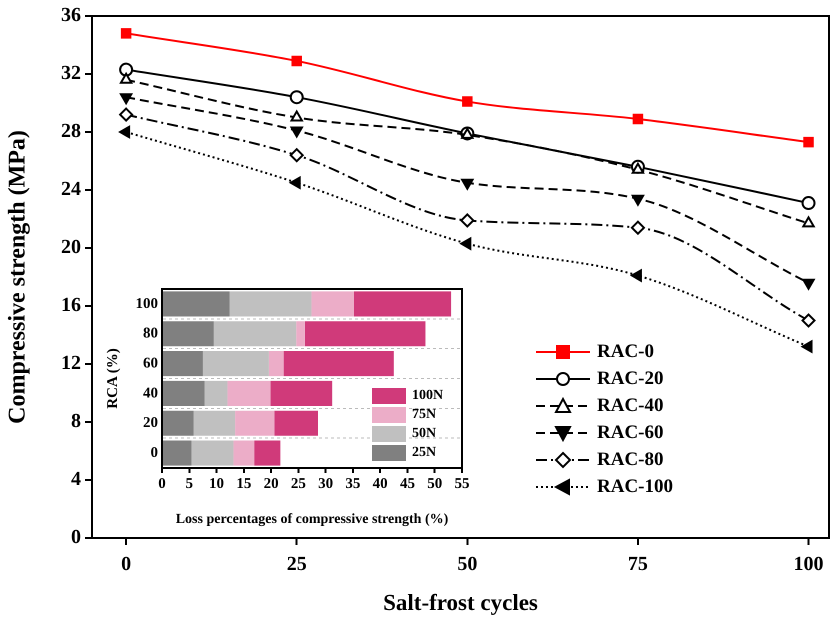  I want to click on legend-label: RAC-40, so click(630, 405).